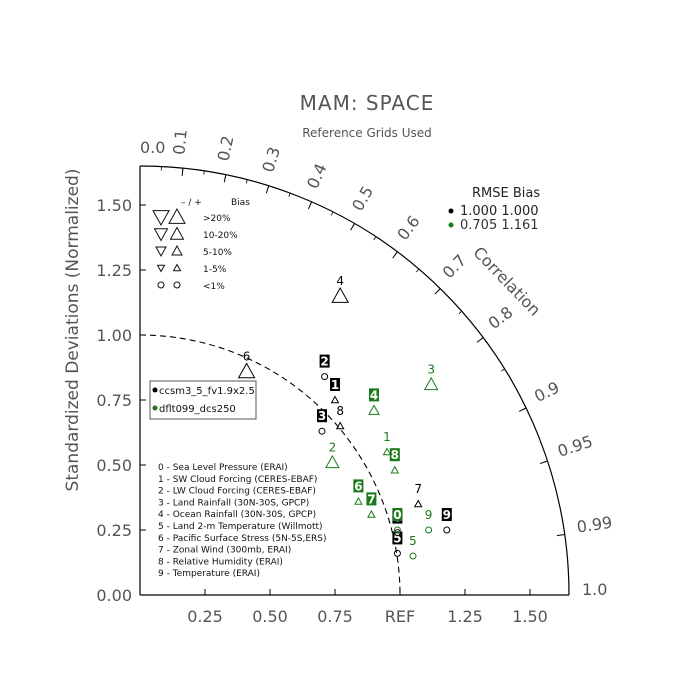 This screenshot has height=700, width=700. I want to click on data-point-label: 5, so click(397, 538).